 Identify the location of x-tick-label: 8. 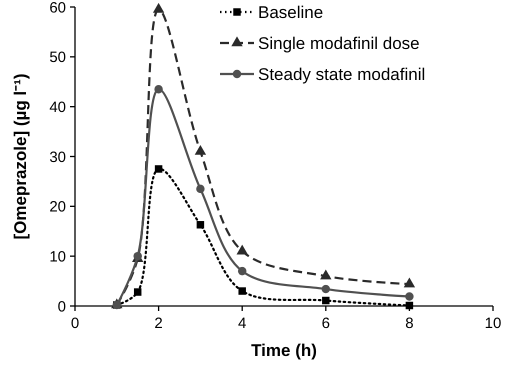
(409, 323).